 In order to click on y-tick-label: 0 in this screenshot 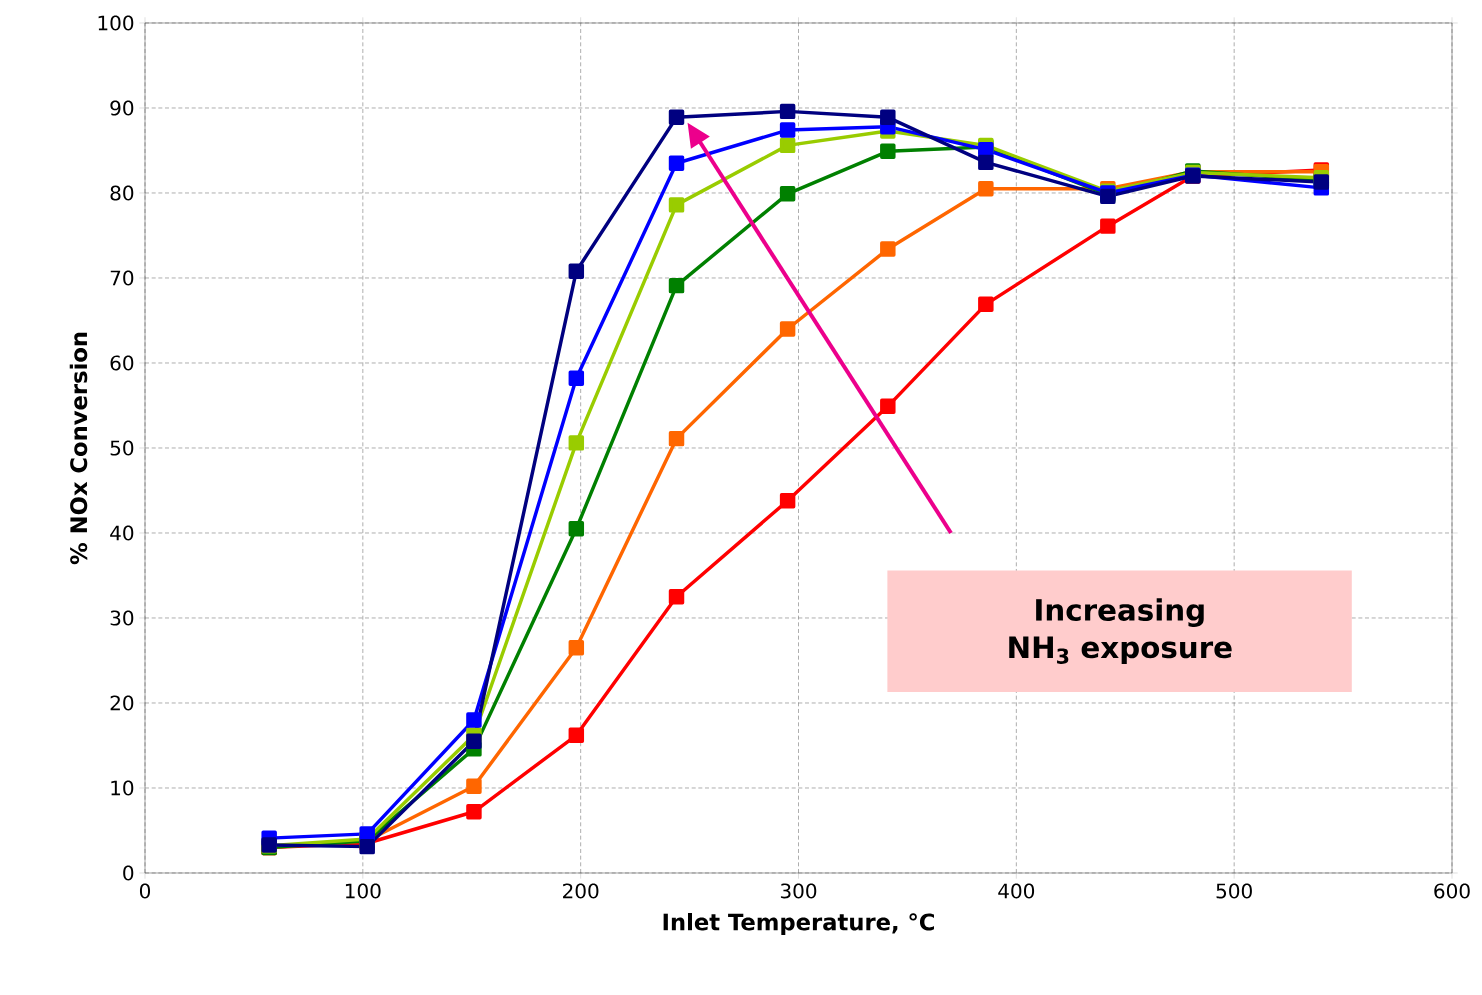, I will do `click(128, 873)`.